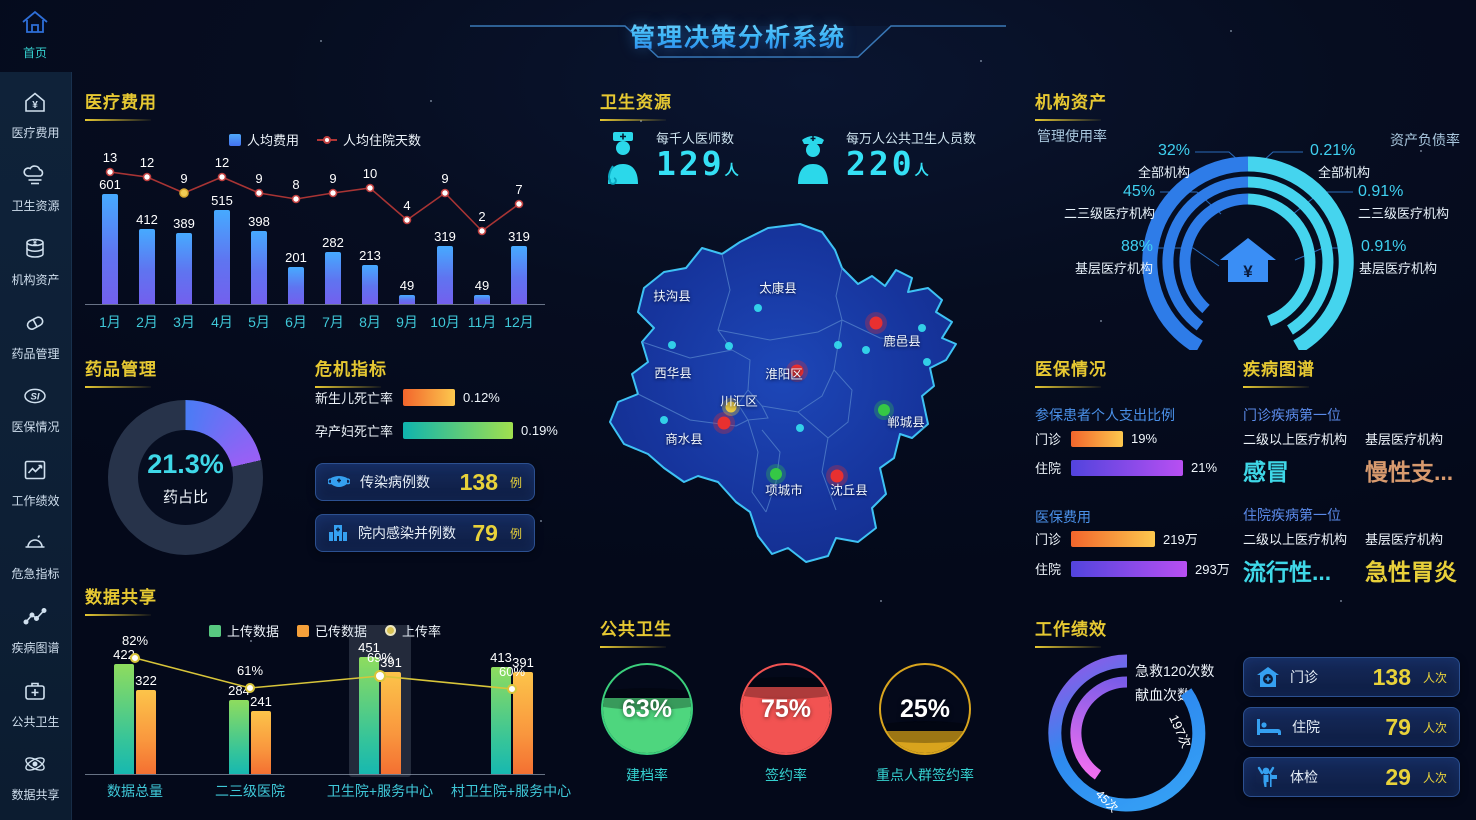 The image size is (1476, 820). What do you see at coordinates (184, 193) in the screenshot?
I see `line-point-highlight` at bounding box center [184, 193].